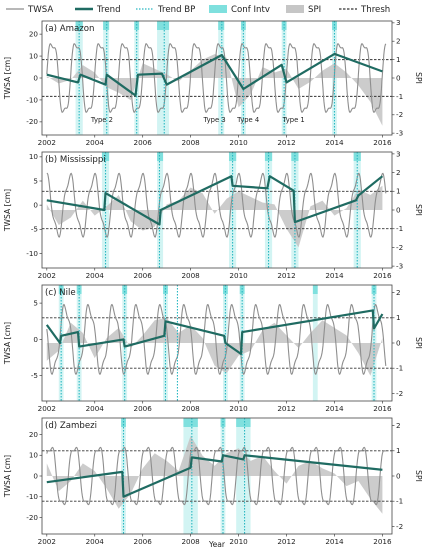  I want to click on panel-2-spi-area, so click(214, 216).